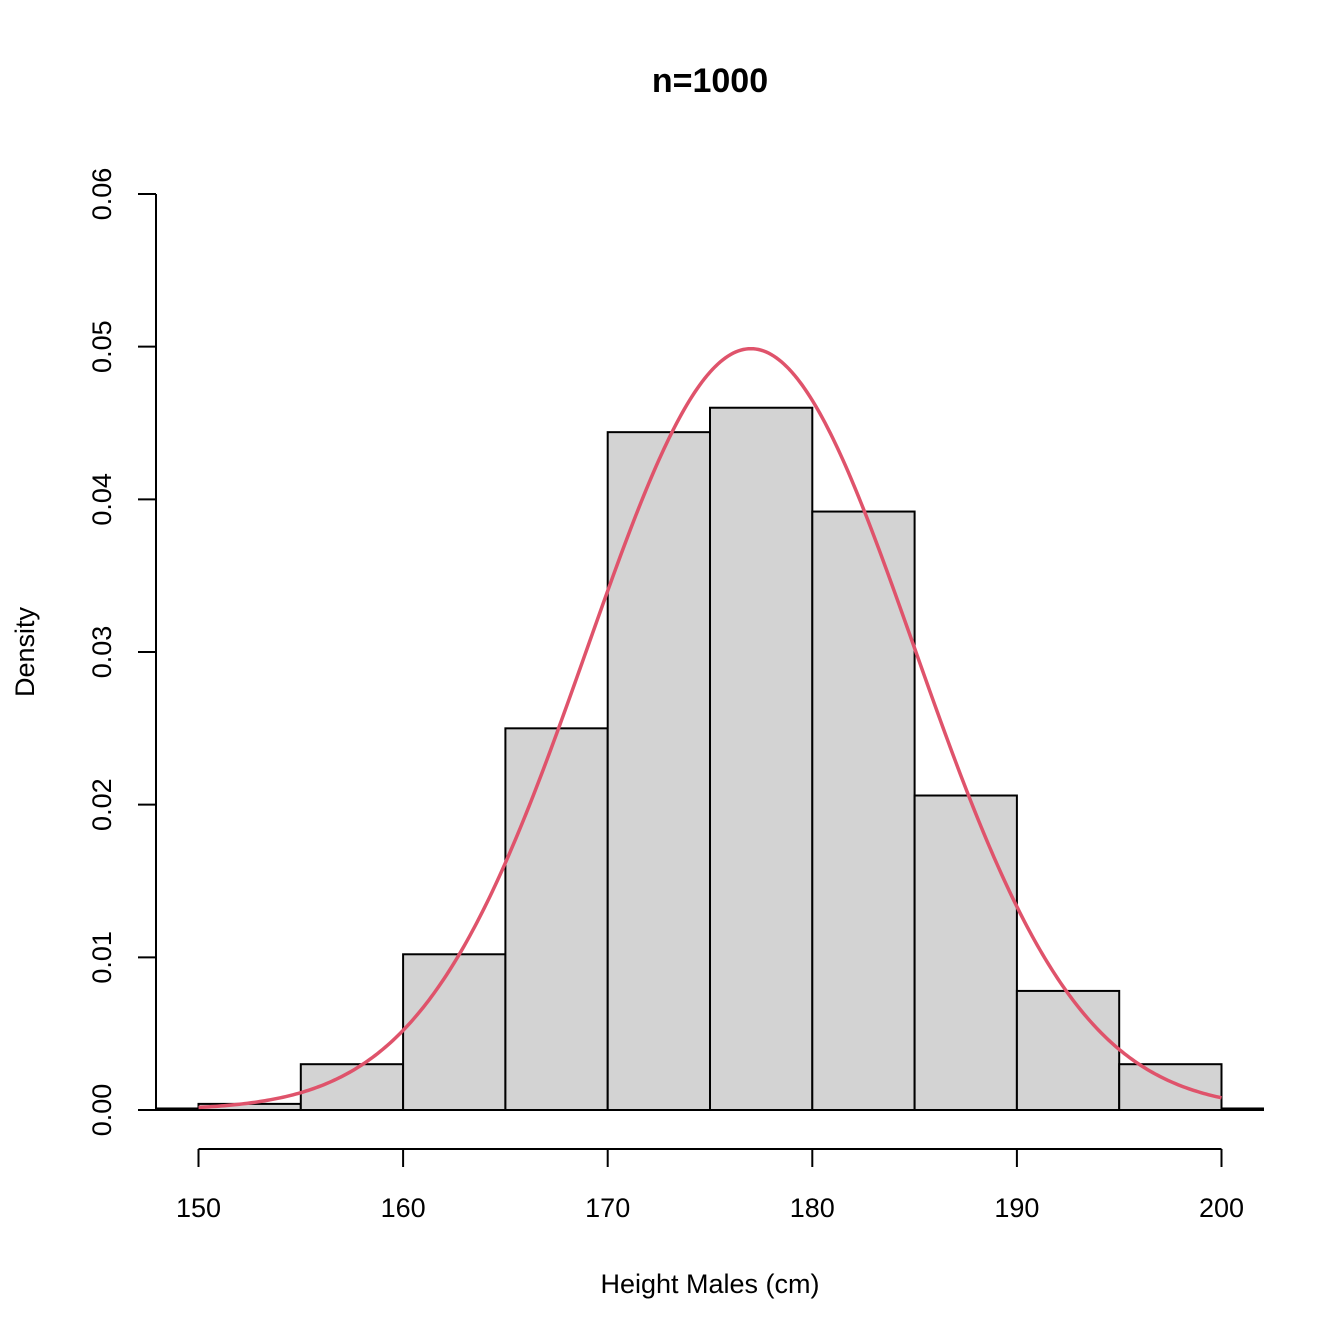 The width and height of the screenshot is (1344, 1344). What do you see at coordinates (102, 1110) in the screenshot?
I see `y-tick-label: 0.00` at bounding box center [102, 1110].